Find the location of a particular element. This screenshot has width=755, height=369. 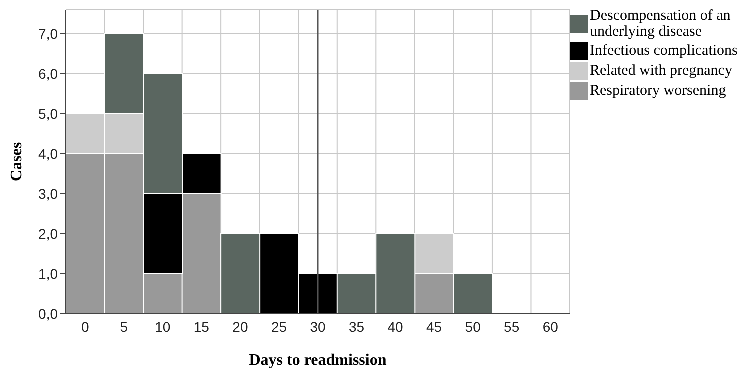

y-tick-label: 5,0 is located at coordinates (48, 114).